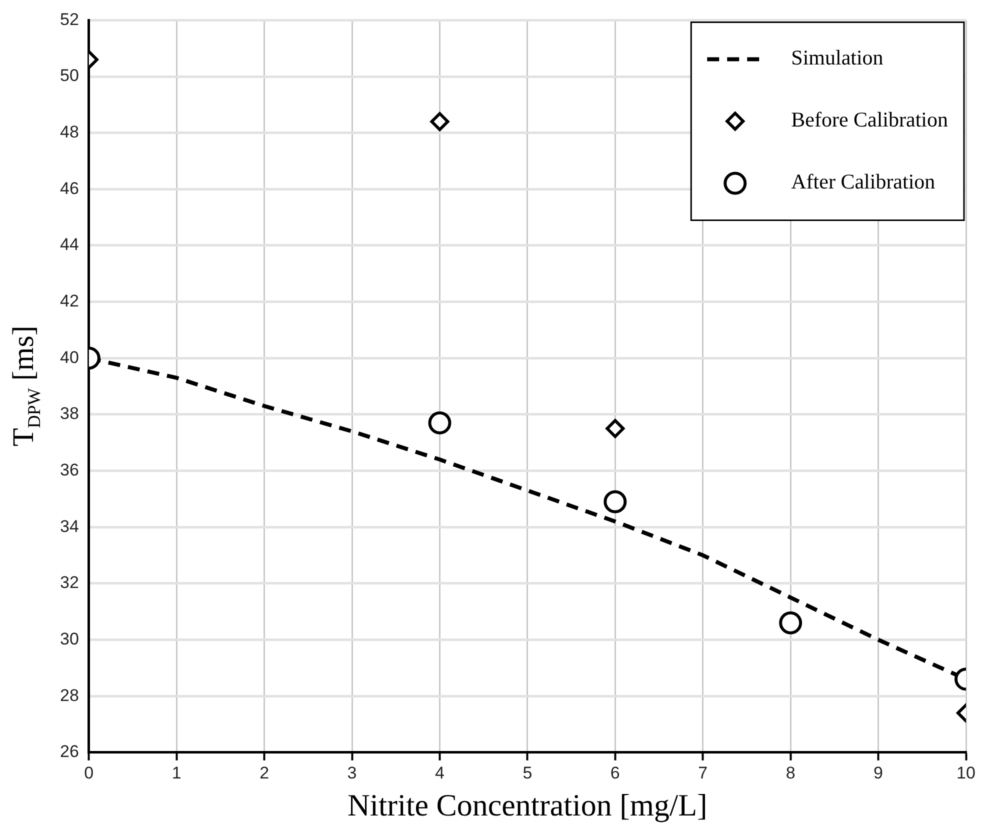 The image size is (987, 830). I want to click on y-tick-label: 32, so click(69, 582).